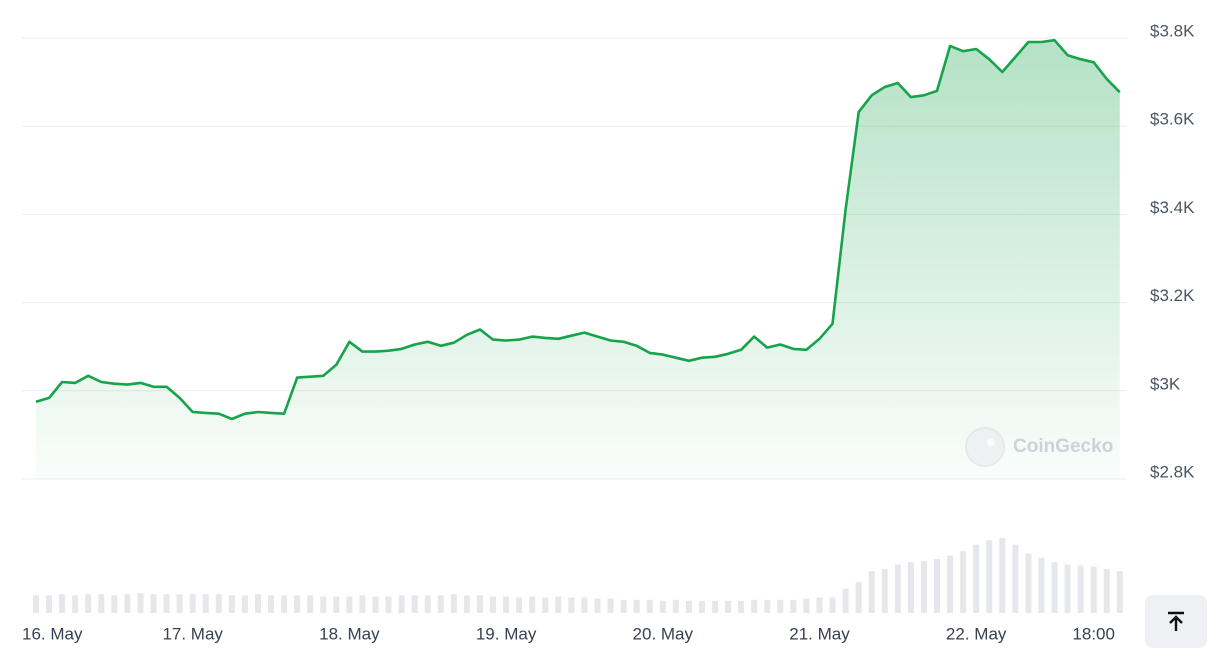 The image size is (1217, 663). I want to click on x-tick-label: 18:00, so click(1093, 633).